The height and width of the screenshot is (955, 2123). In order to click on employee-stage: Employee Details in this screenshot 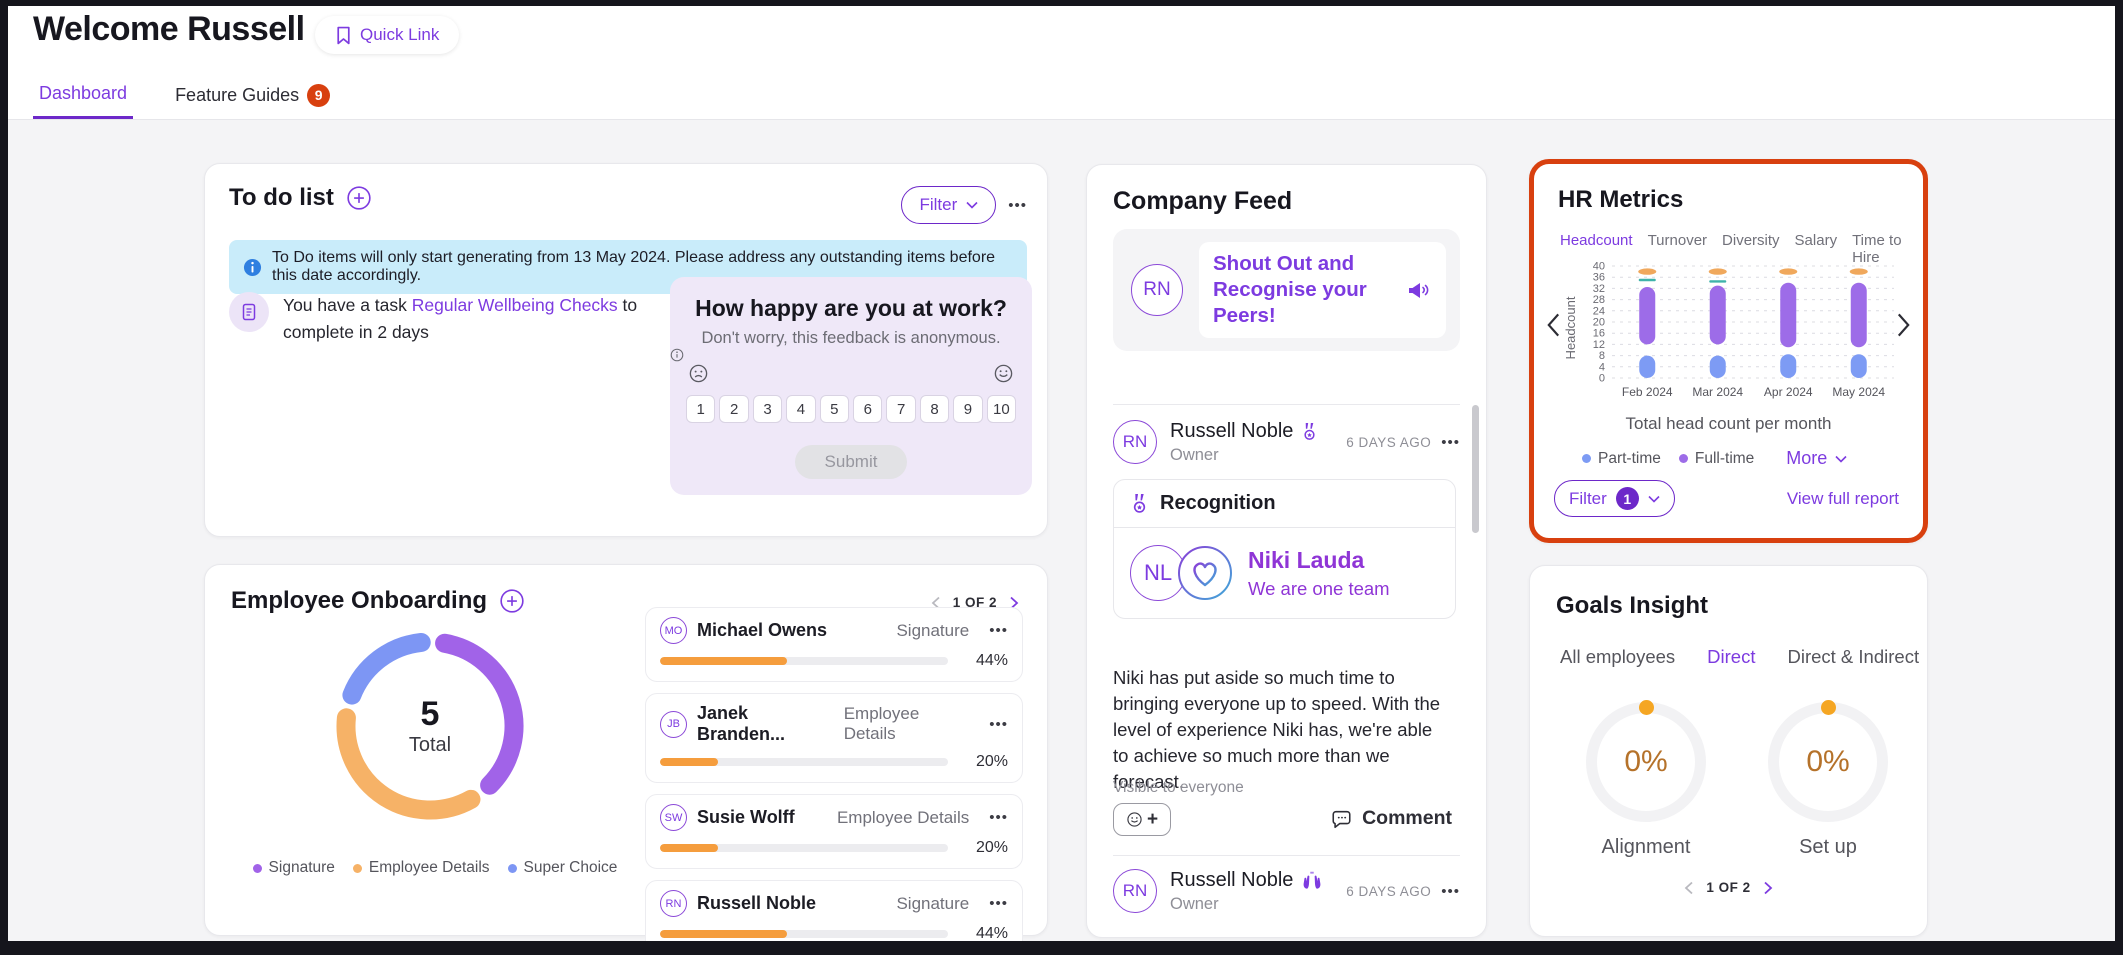, I will do `click(903, 817)`.